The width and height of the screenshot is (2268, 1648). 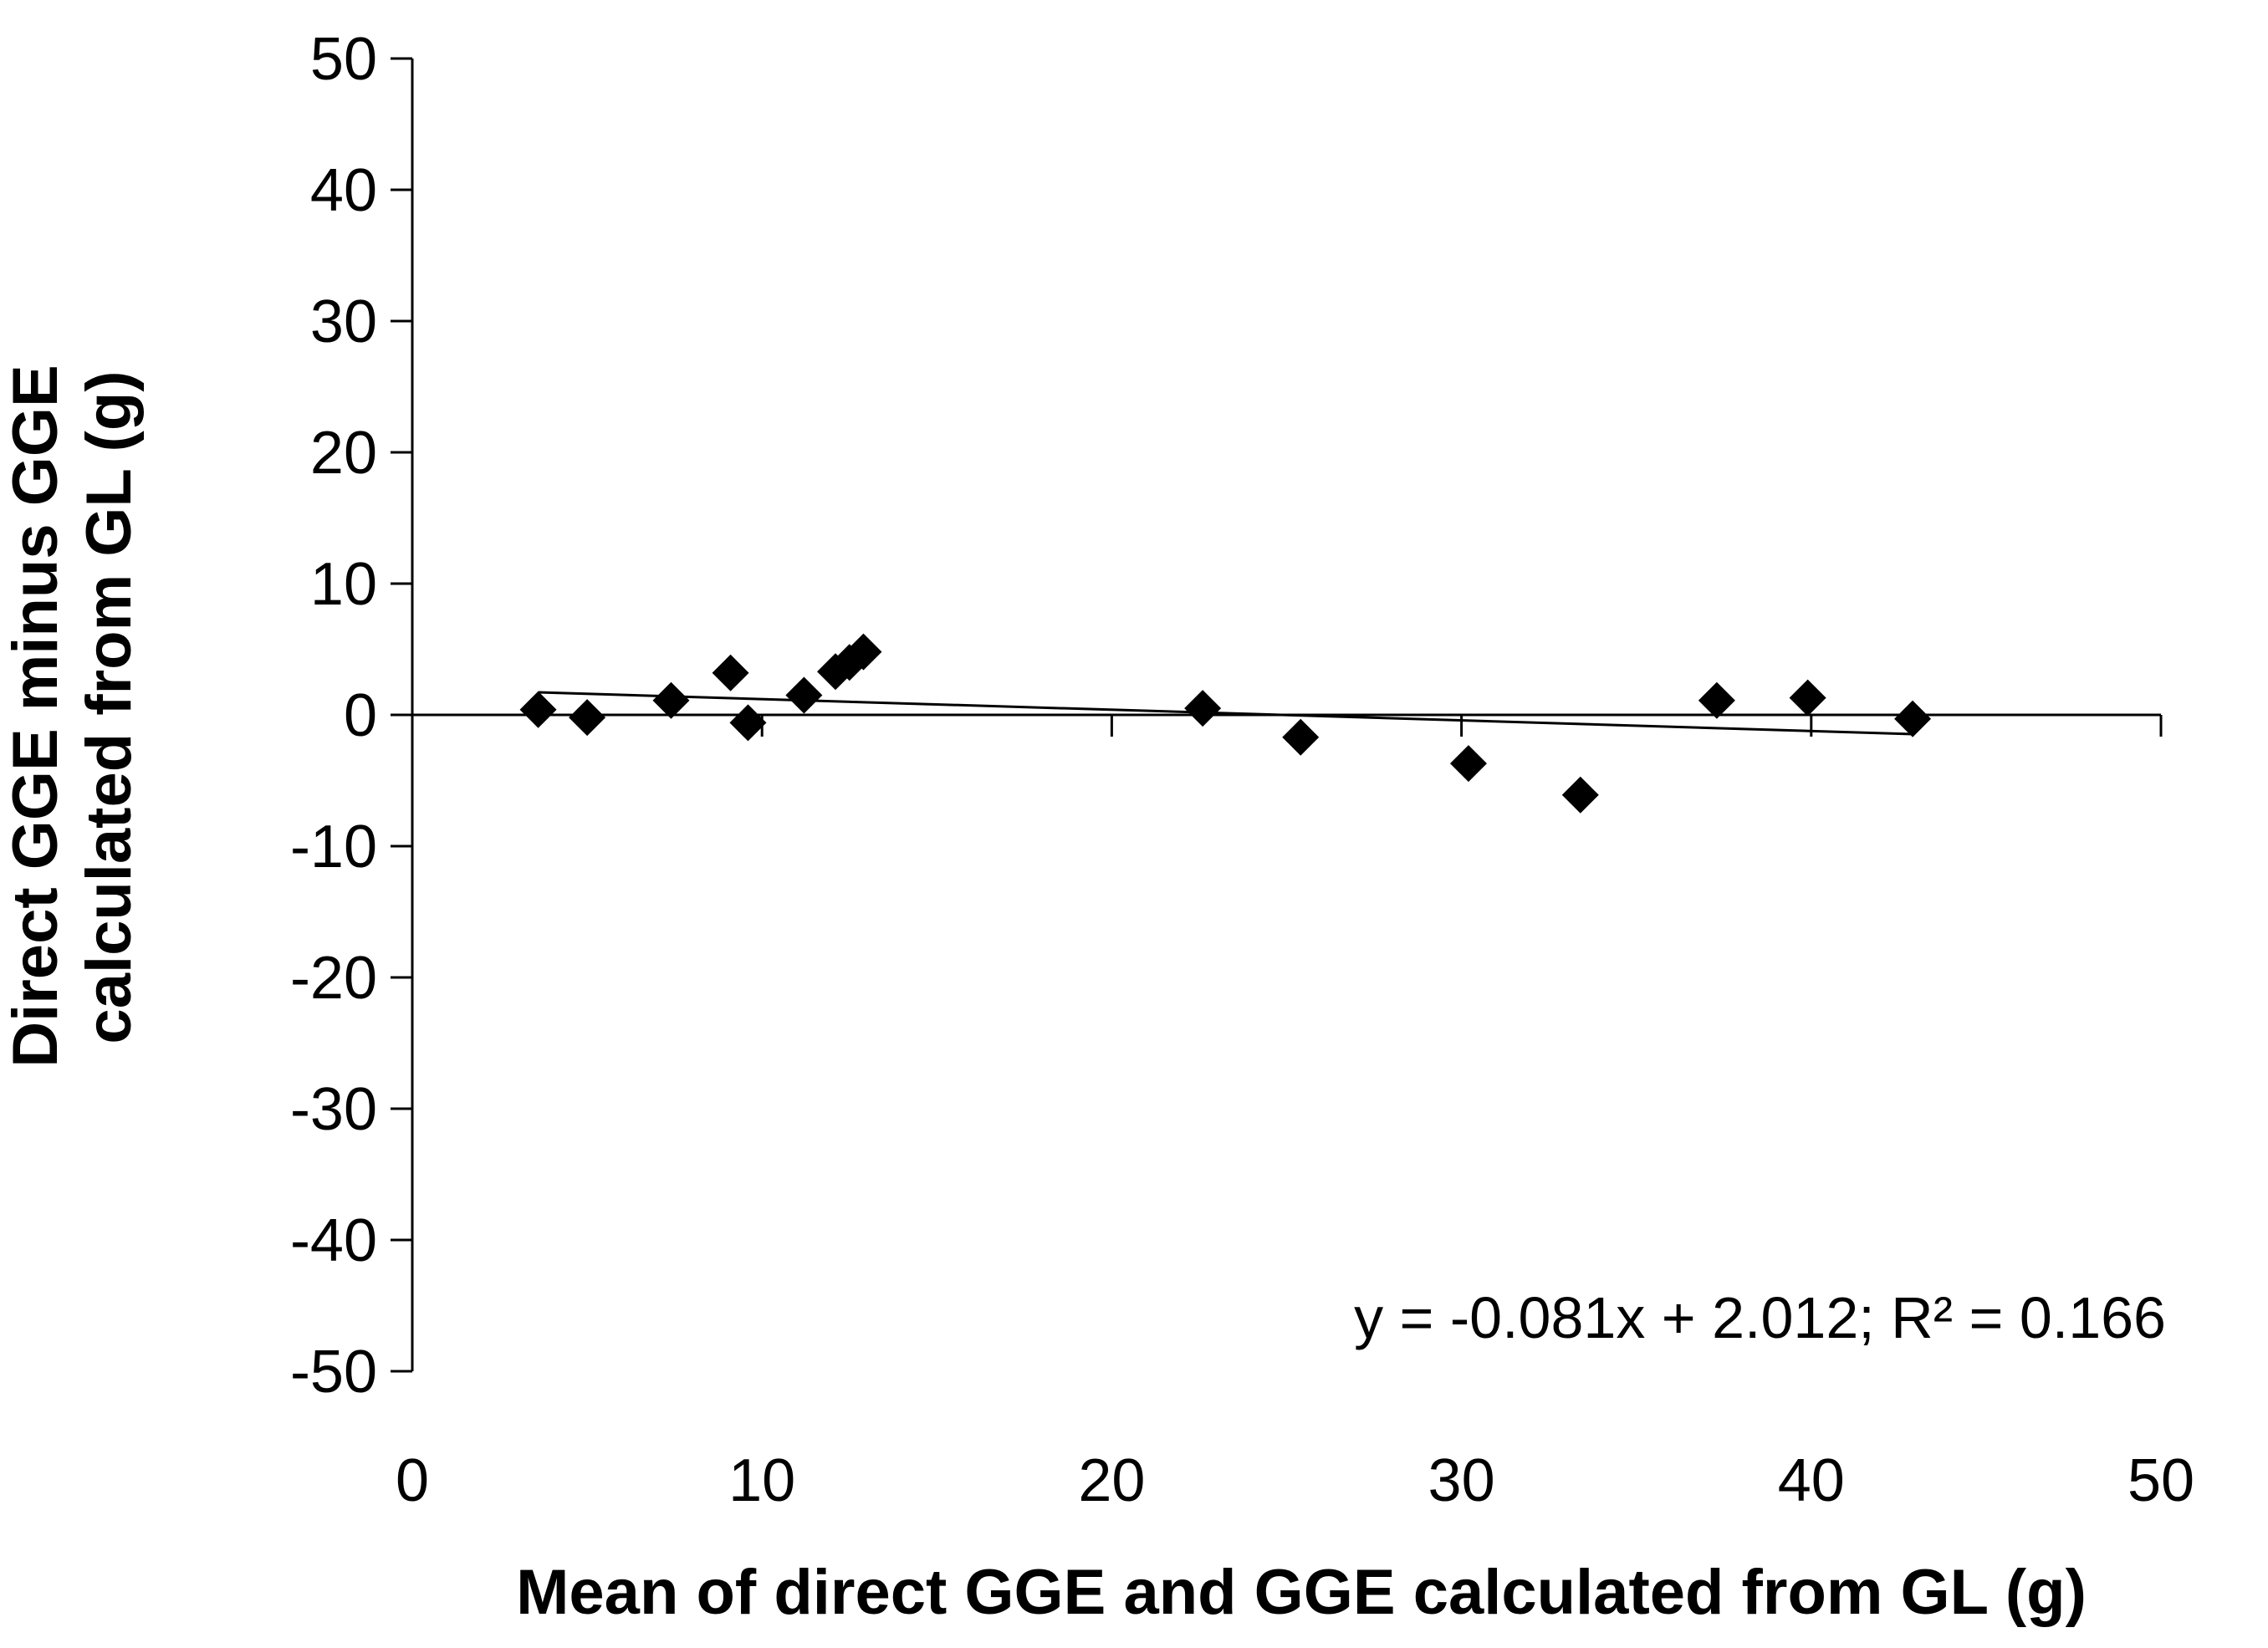 I want to click on x-tick-label: 40, so click(x=1811, y=1480).